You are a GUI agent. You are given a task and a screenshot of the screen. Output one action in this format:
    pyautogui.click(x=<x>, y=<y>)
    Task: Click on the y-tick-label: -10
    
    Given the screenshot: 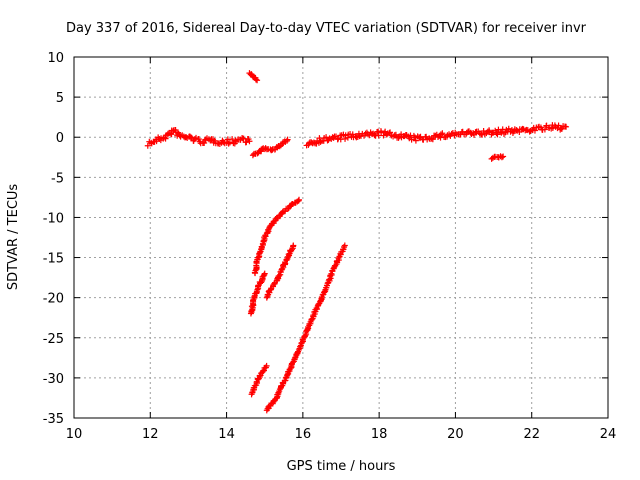 What is the action you would take?
    pyautogui.click(x=53, y=218)
    